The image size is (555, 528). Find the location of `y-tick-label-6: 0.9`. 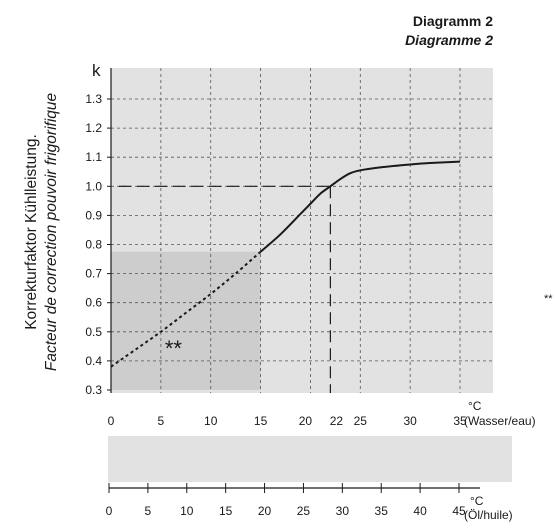

y-tick-label-6: 0.9 is located at coordinates (93, 215).